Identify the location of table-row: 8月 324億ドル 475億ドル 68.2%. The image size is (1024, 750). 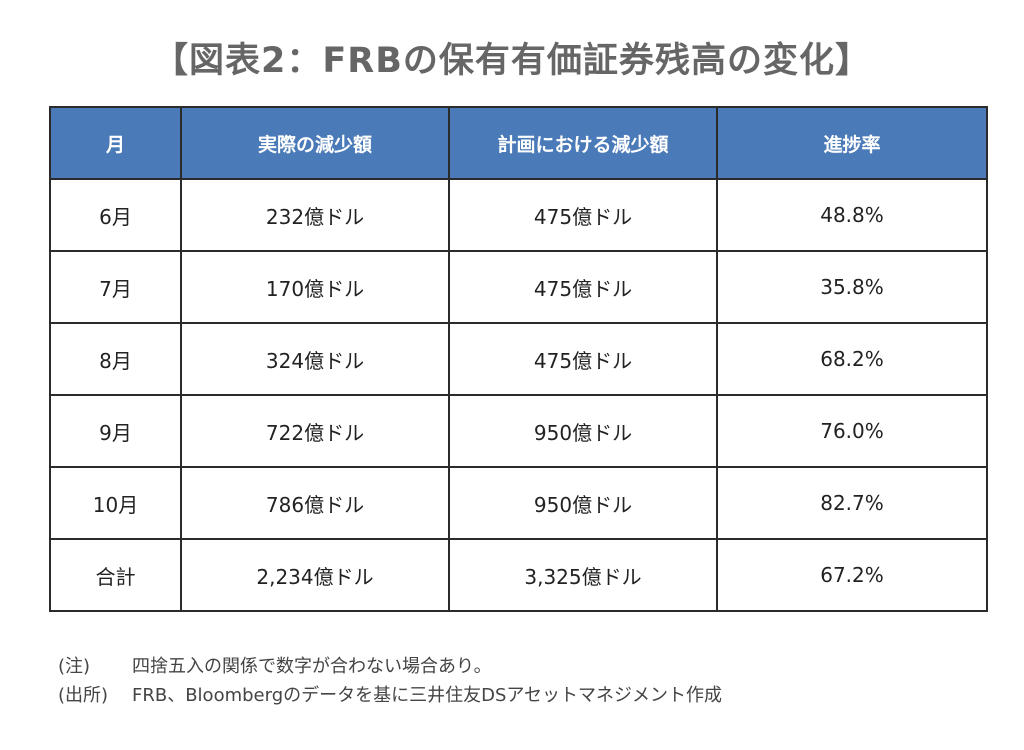
(518, 359).